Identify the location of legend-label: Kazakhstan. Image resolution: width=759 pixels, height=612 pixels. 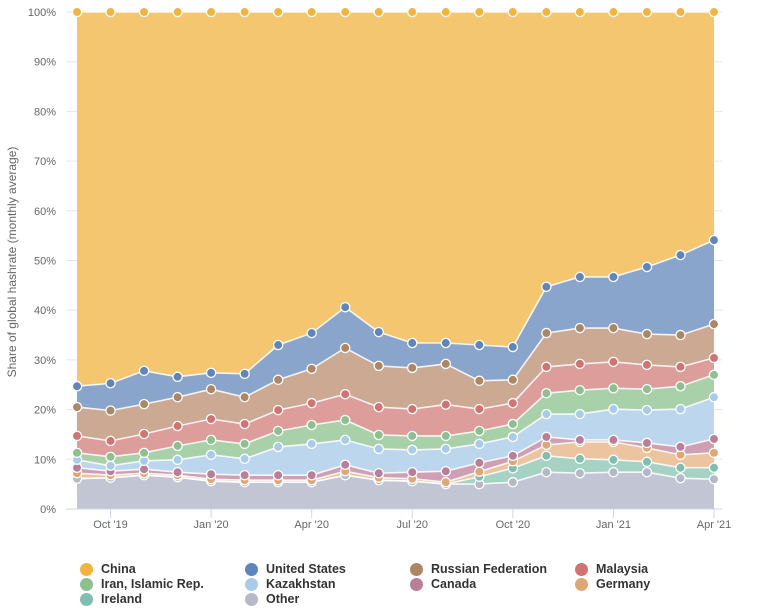
(301, 584).